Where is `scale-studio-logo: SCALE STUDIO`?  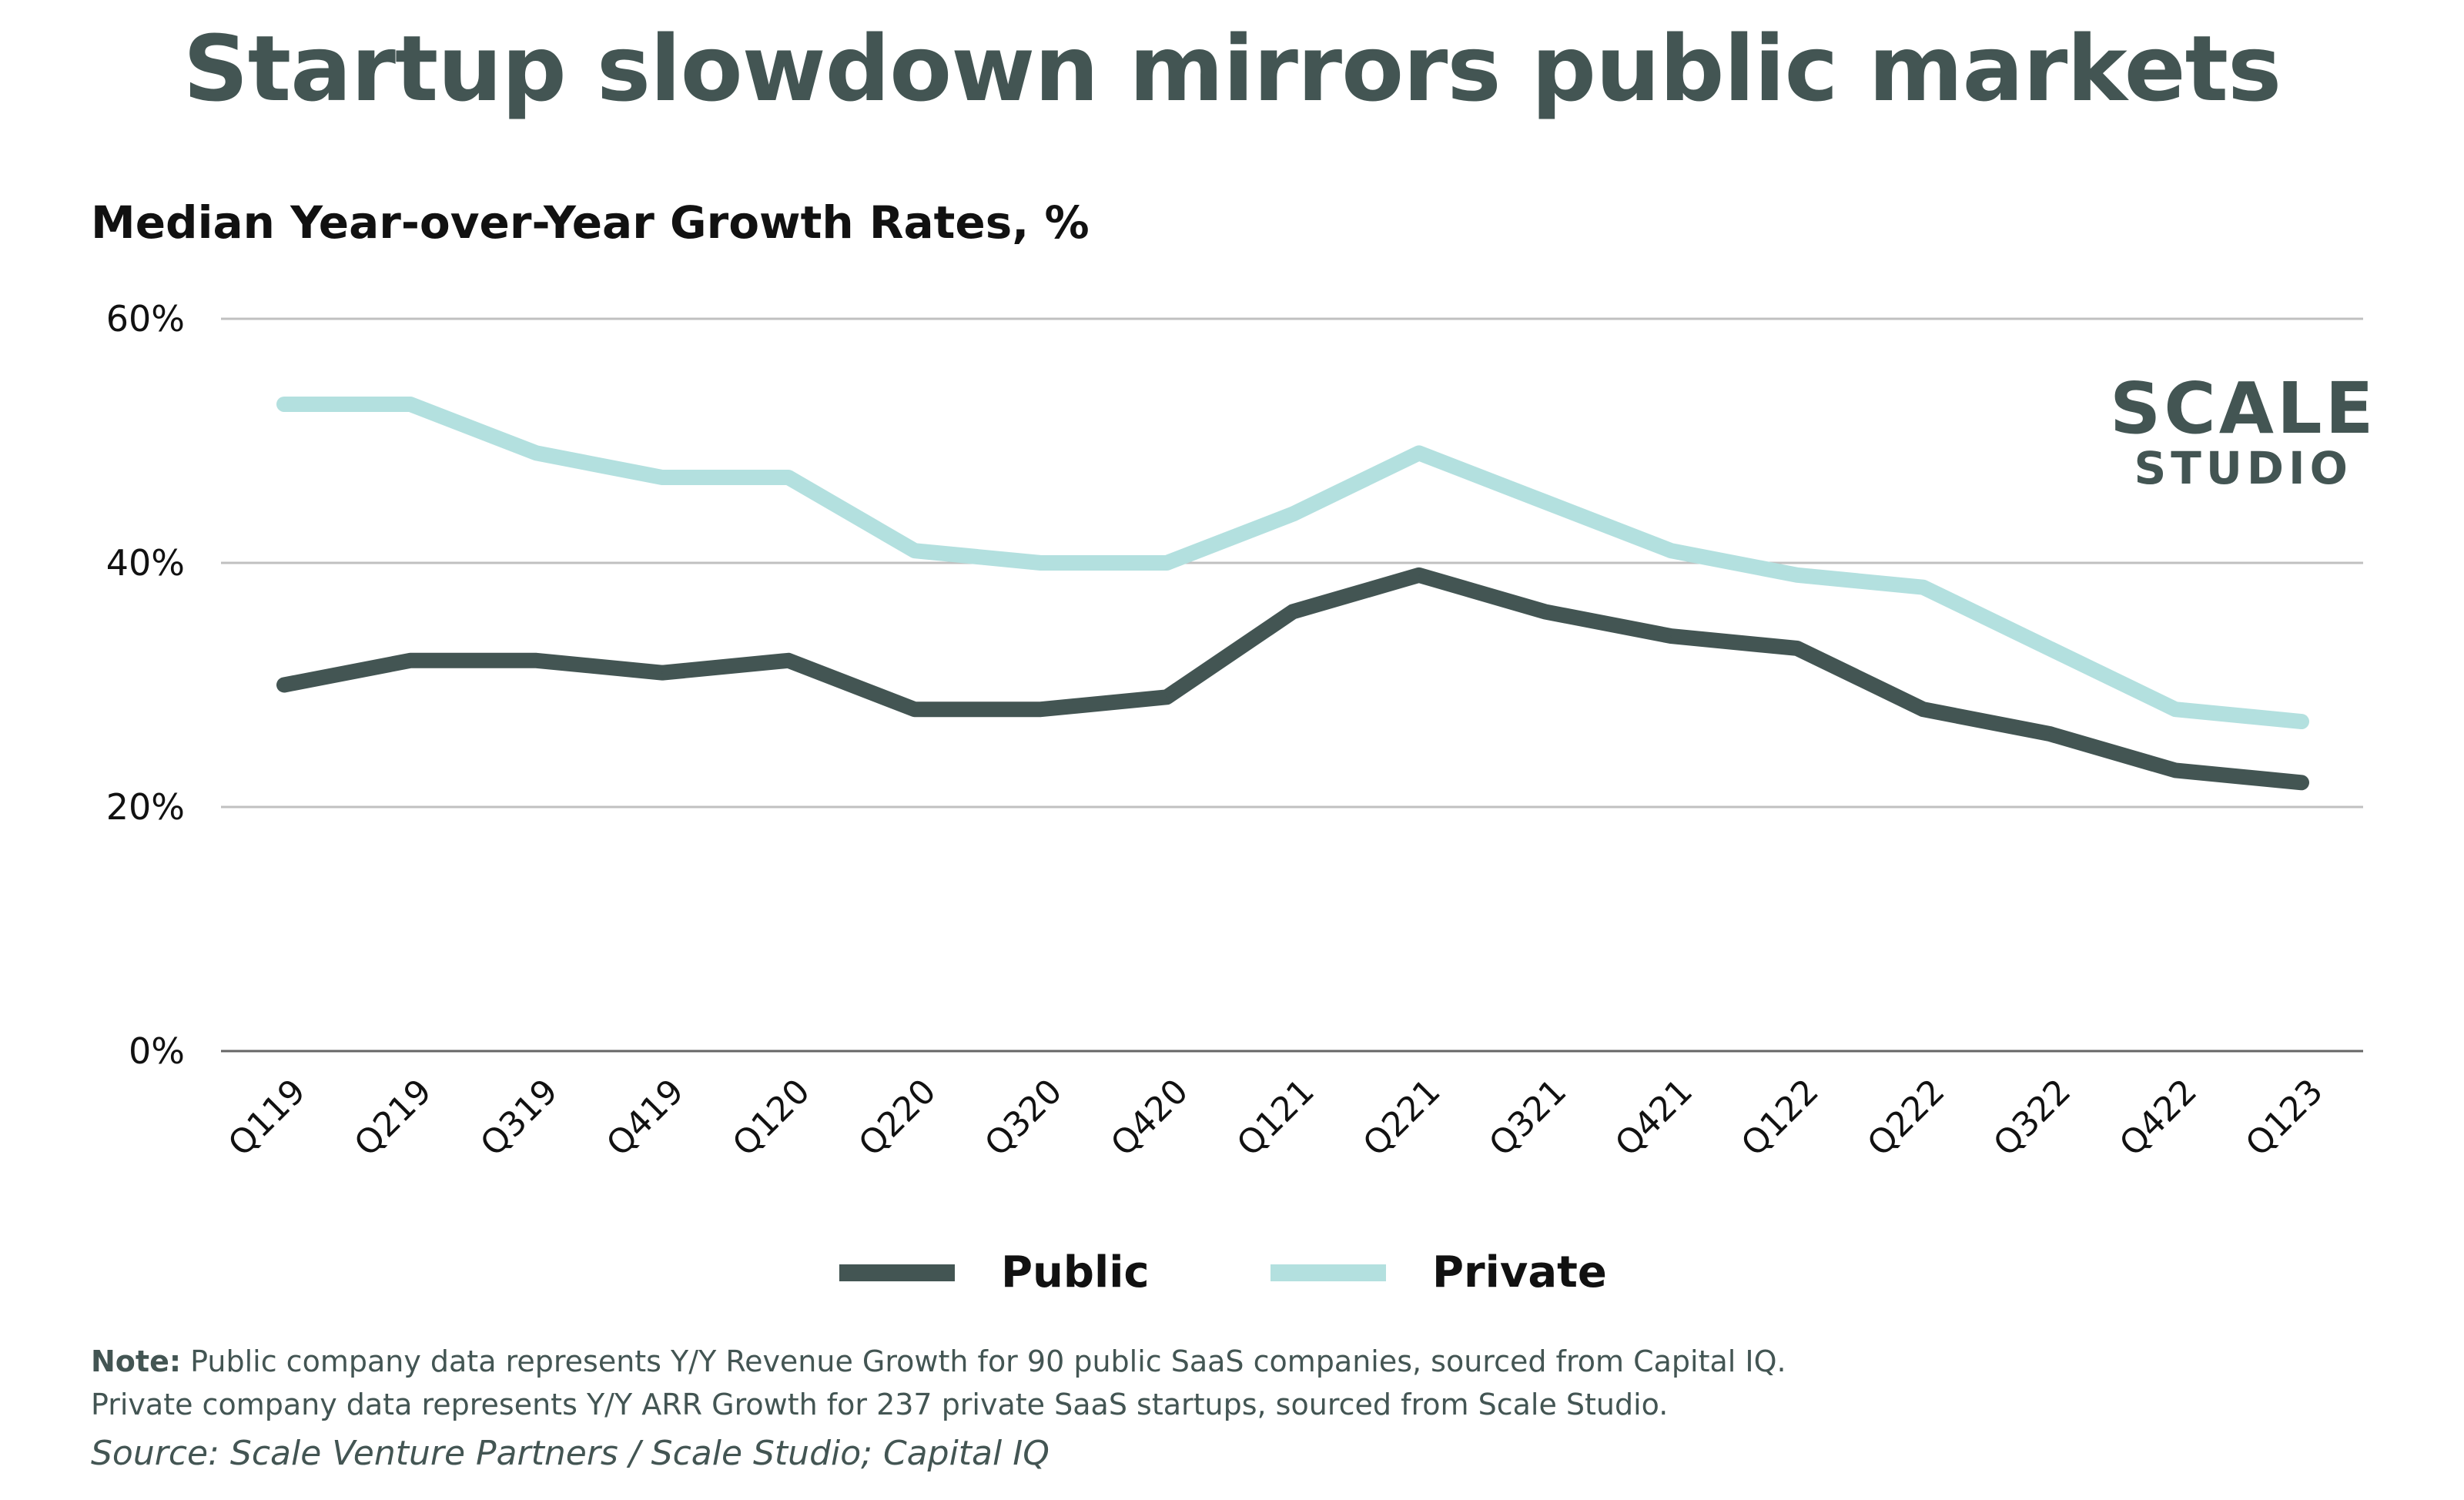
scale-studio-logo: SCALE STUDIO is located at coordinates (2243, 433).